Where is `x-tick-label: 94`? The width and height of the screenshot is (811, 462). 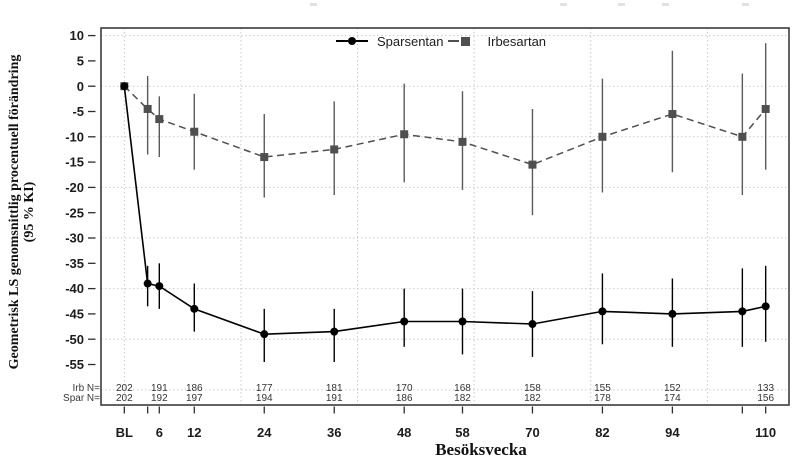
x-tick-label: 94 is located at coordinates (672, 432).